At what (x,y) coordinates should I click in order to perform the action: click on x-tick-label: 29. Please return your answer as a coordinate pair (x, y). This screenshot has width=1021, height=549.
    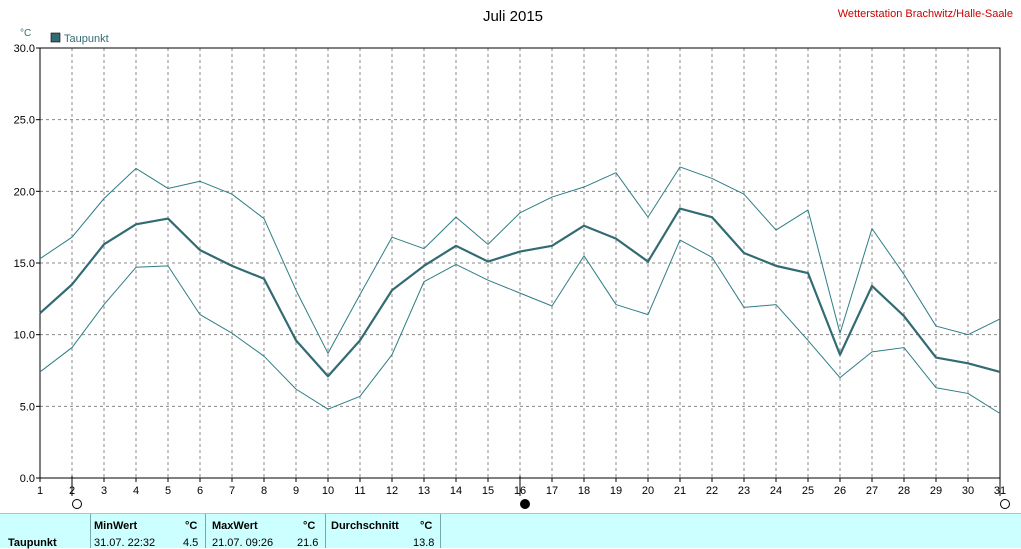
    Looking at the image, I should click on (936, 491).